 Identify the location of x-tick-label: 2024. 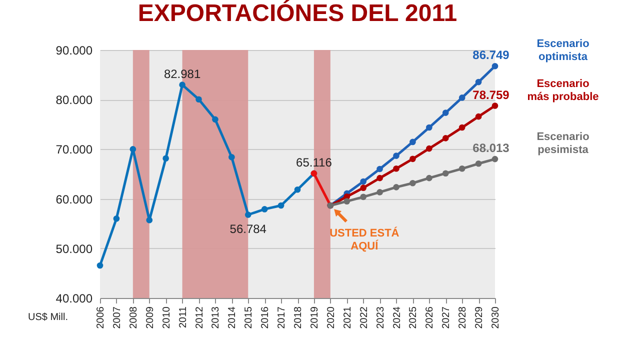
(397, 317).